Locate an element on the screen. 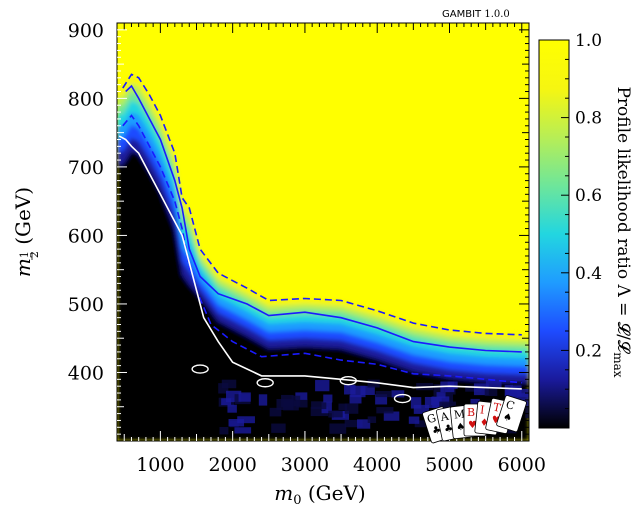  colorbar-tick-label: 1.0 is located at coordinates (588, 41).